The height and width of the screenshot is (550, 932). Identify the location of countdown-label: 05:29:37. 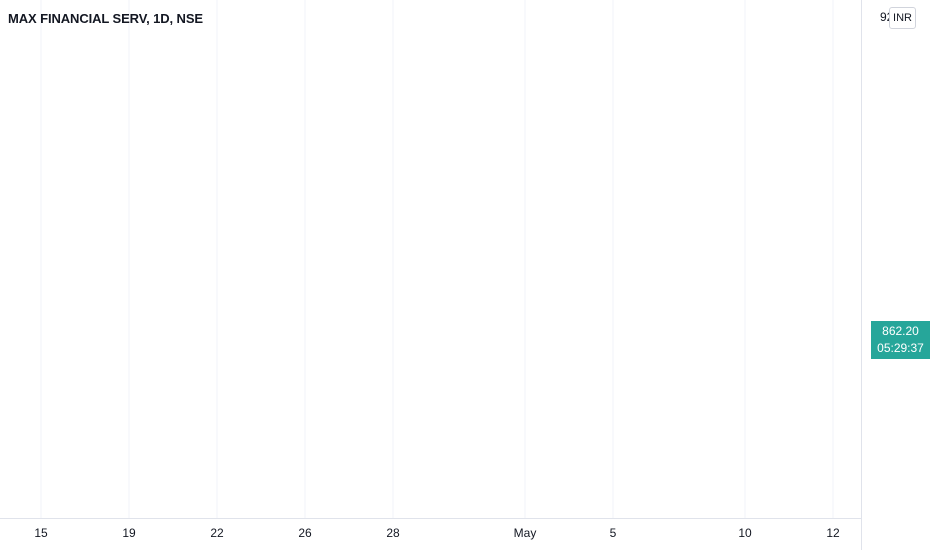
(900, 348).